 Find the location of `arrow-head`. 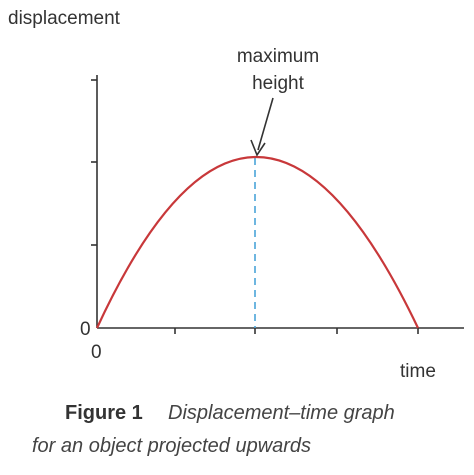

arrow-head is located at coordinates (258, 148).